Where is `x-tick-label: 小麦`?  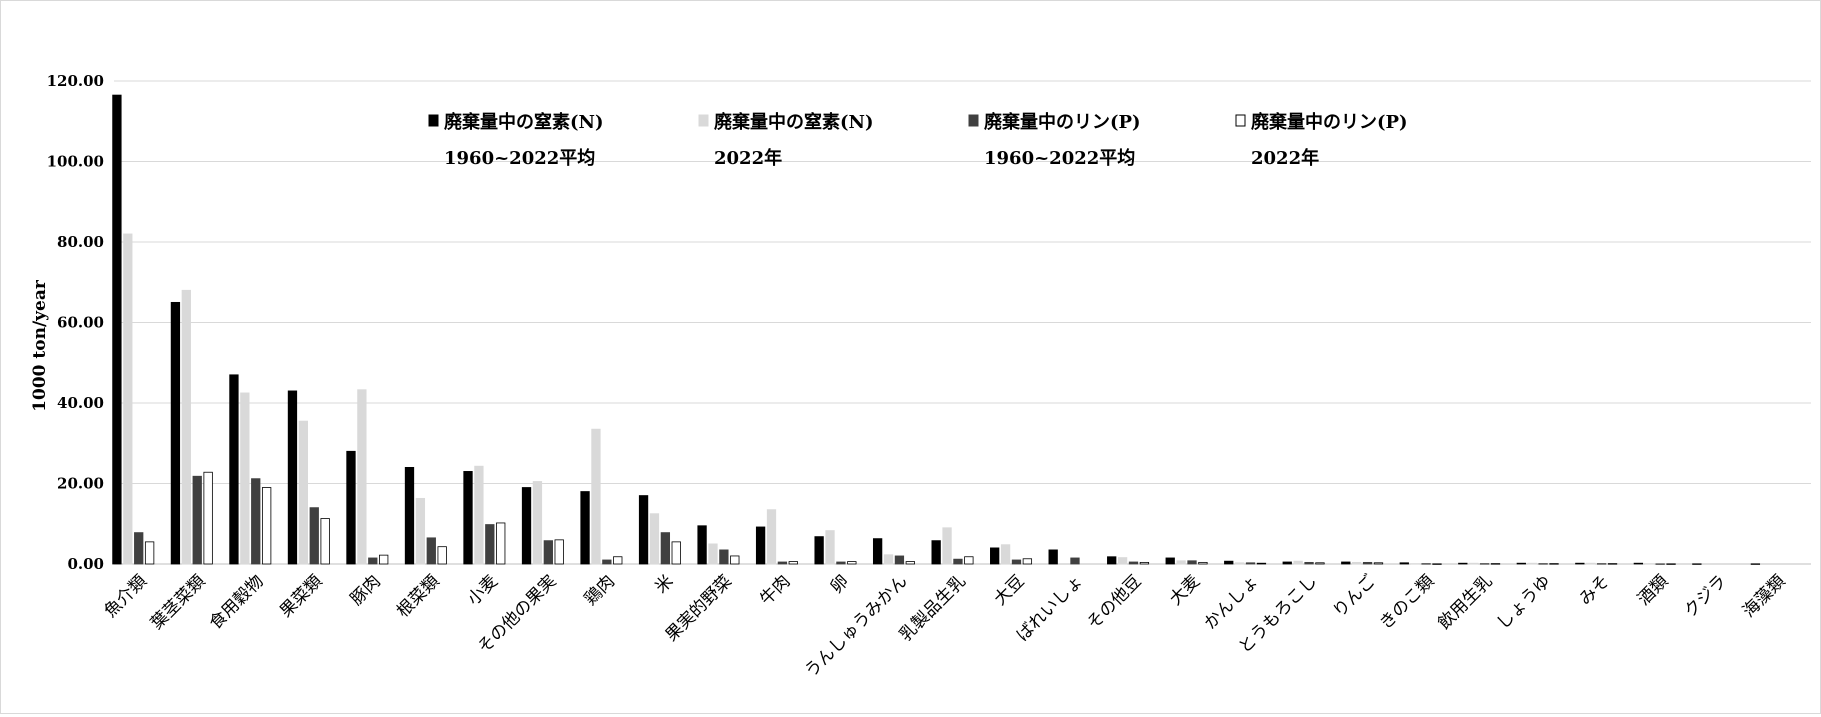 x-tick-label: 小麦 is located at coordinates (483, 590).